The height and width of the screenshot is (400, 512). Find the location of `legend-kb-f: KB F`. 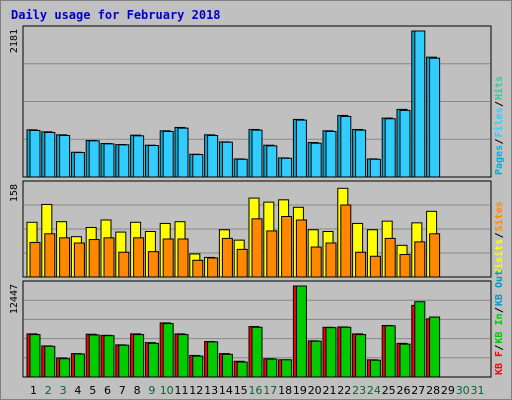

legend-kb-f: KB F is located at coordinates (499, 363).